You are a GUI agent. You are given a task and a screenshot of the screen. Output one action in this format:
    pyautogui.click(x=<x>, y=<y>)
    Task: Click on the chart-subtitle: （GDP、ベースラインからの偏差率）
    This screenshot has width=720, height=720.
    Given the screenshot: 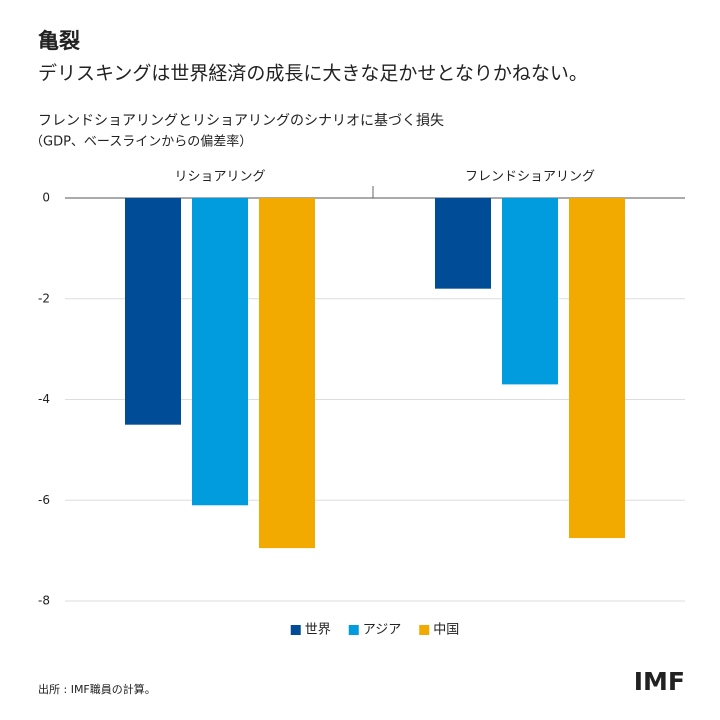 What is the action you would take?
    pyautogui.click(x=141, y=142)
    